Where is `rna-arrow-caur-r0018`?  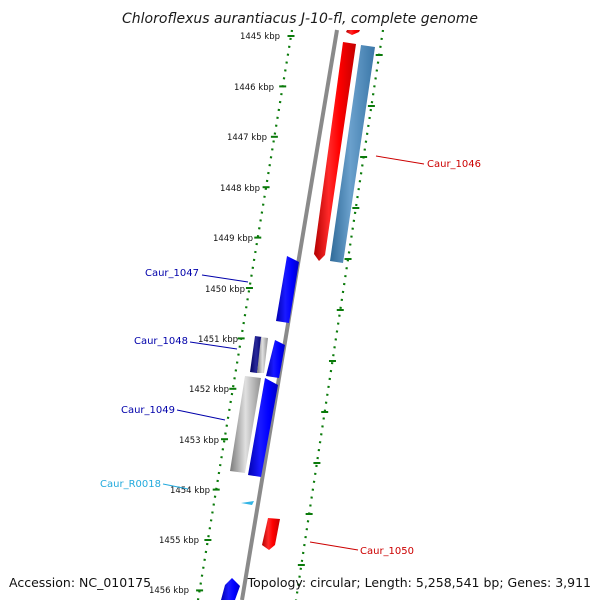
rna-arrow-caur-r0018 is located at coordinates (247, 503).